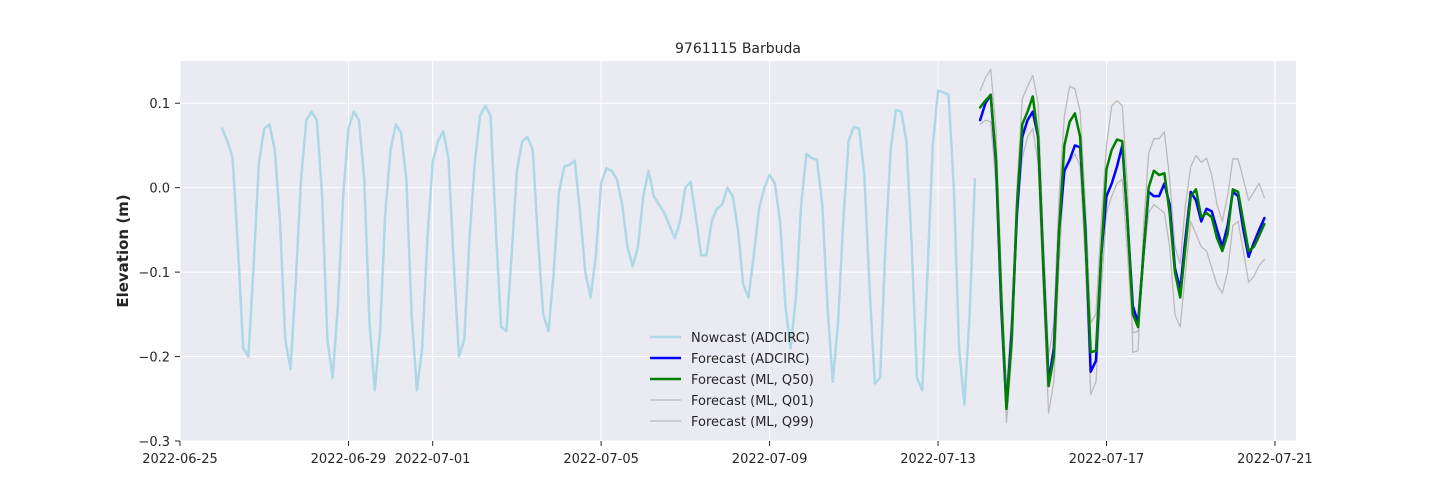 Image resolution: width=1440 pixels, height=504 pixels. Describe the element at coordinates (752, 380) in the screenshot. I see `legend-label: Forecast (ML, Q50)` at that location.